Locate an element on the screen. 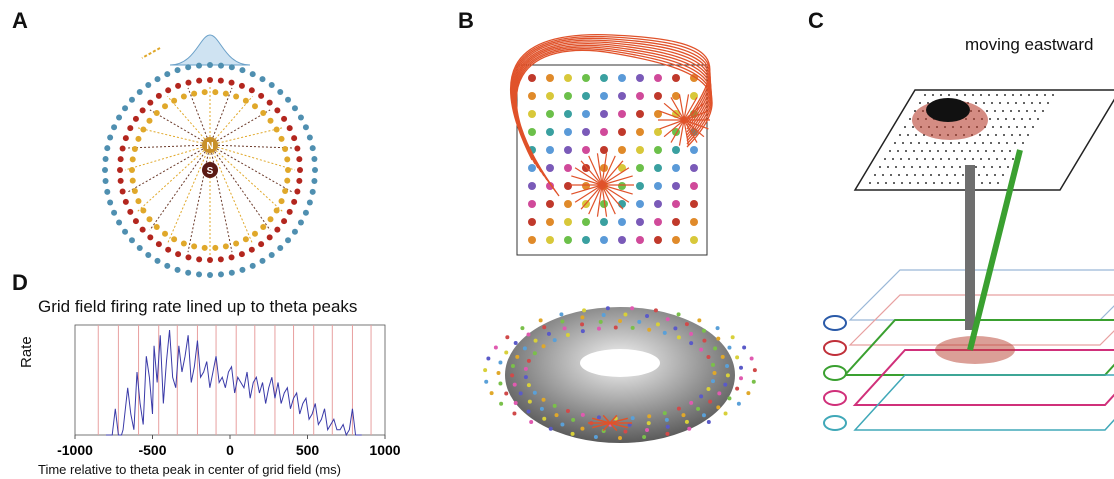  grid-frame is located at coordinates (612, 160).